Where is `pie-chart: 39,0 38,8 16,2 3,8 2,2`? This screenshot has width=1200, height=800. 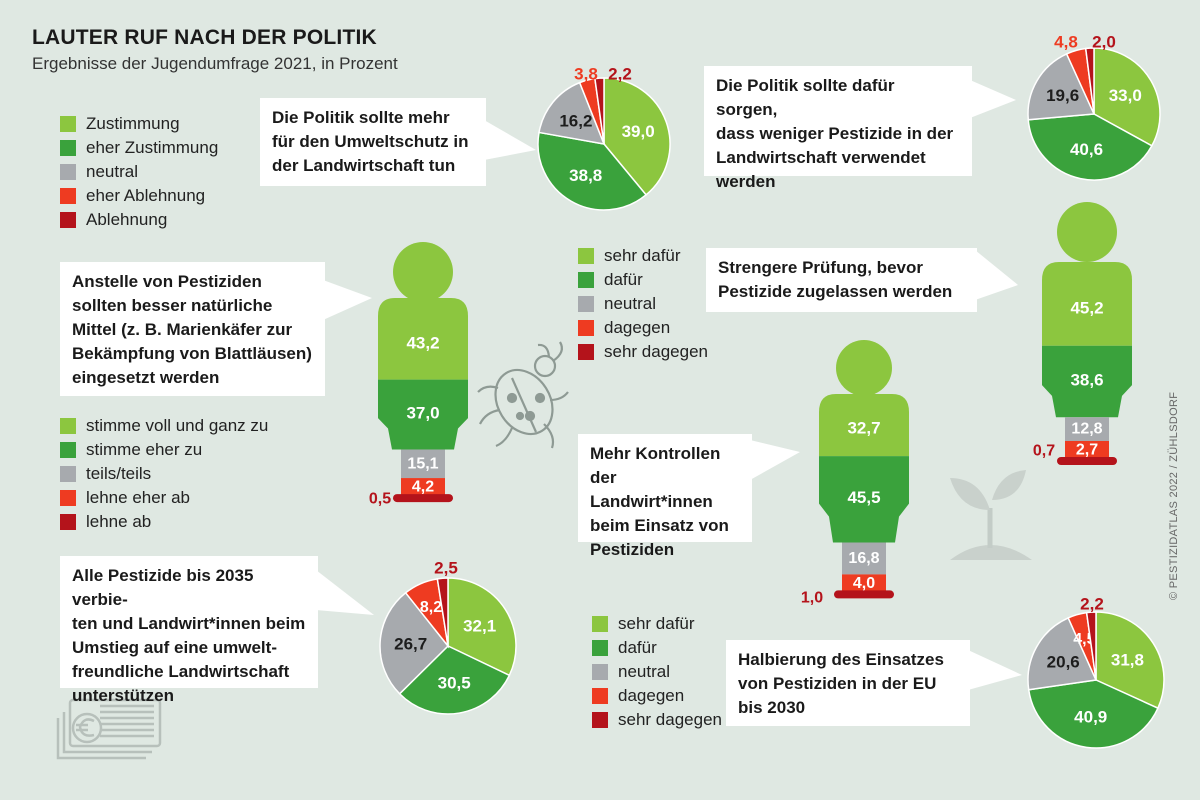
pie-chart: 39,0 38,8 16,2 3,8 2,2 is located at coordinates (604, 138).